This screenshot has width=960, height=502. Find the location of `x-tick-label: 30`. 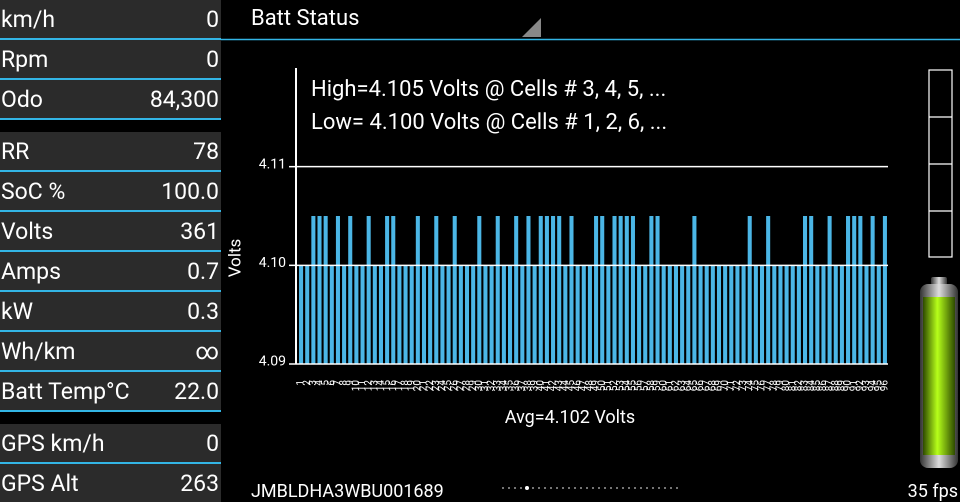

x-tick-label: 30 is located at coordinates (479, 386).